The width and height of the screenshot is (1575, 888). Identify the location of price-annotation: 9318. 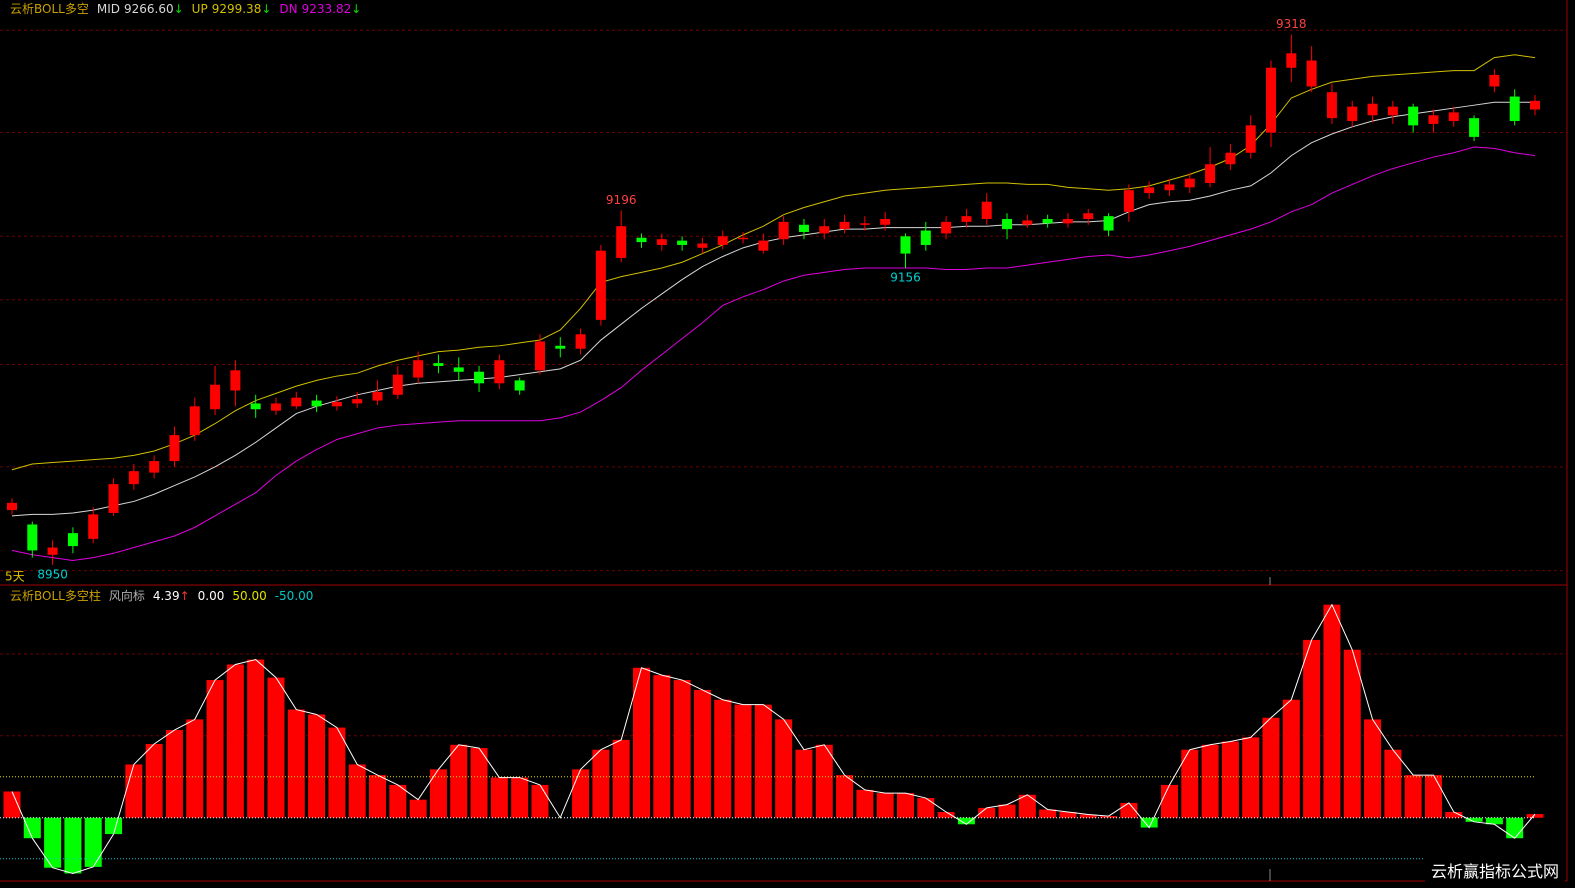
(1291, 24).